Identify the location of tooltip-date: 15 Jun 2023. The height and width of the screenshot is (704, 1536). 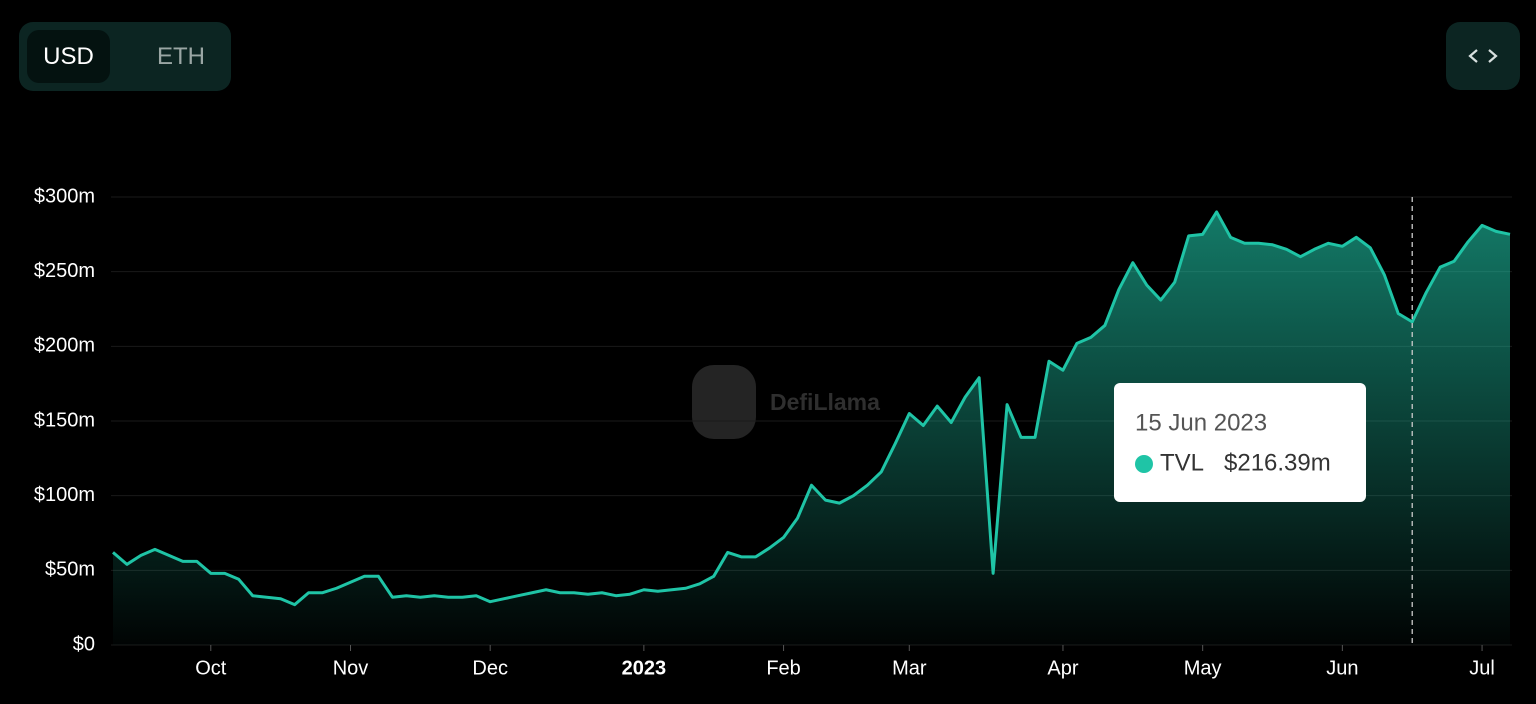
(1201, 422).